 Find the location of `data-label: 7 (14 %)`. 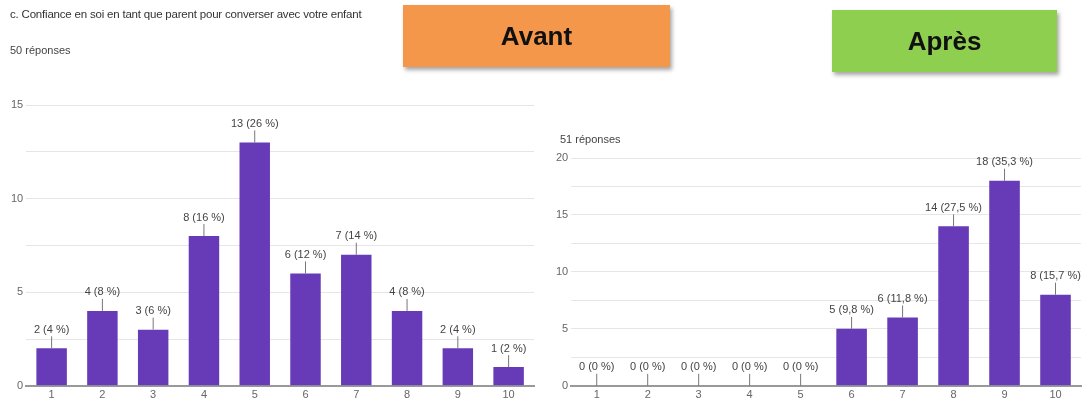

data-label: 7 (14 %) is located at coordinates (356, 235).